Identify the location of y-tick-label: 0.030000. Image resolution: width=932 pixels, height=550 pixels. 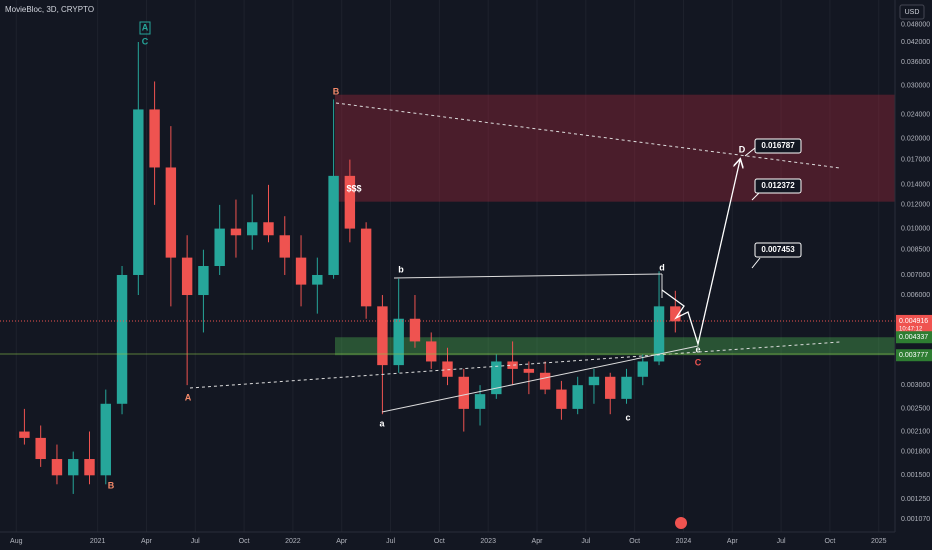
(915, 86).